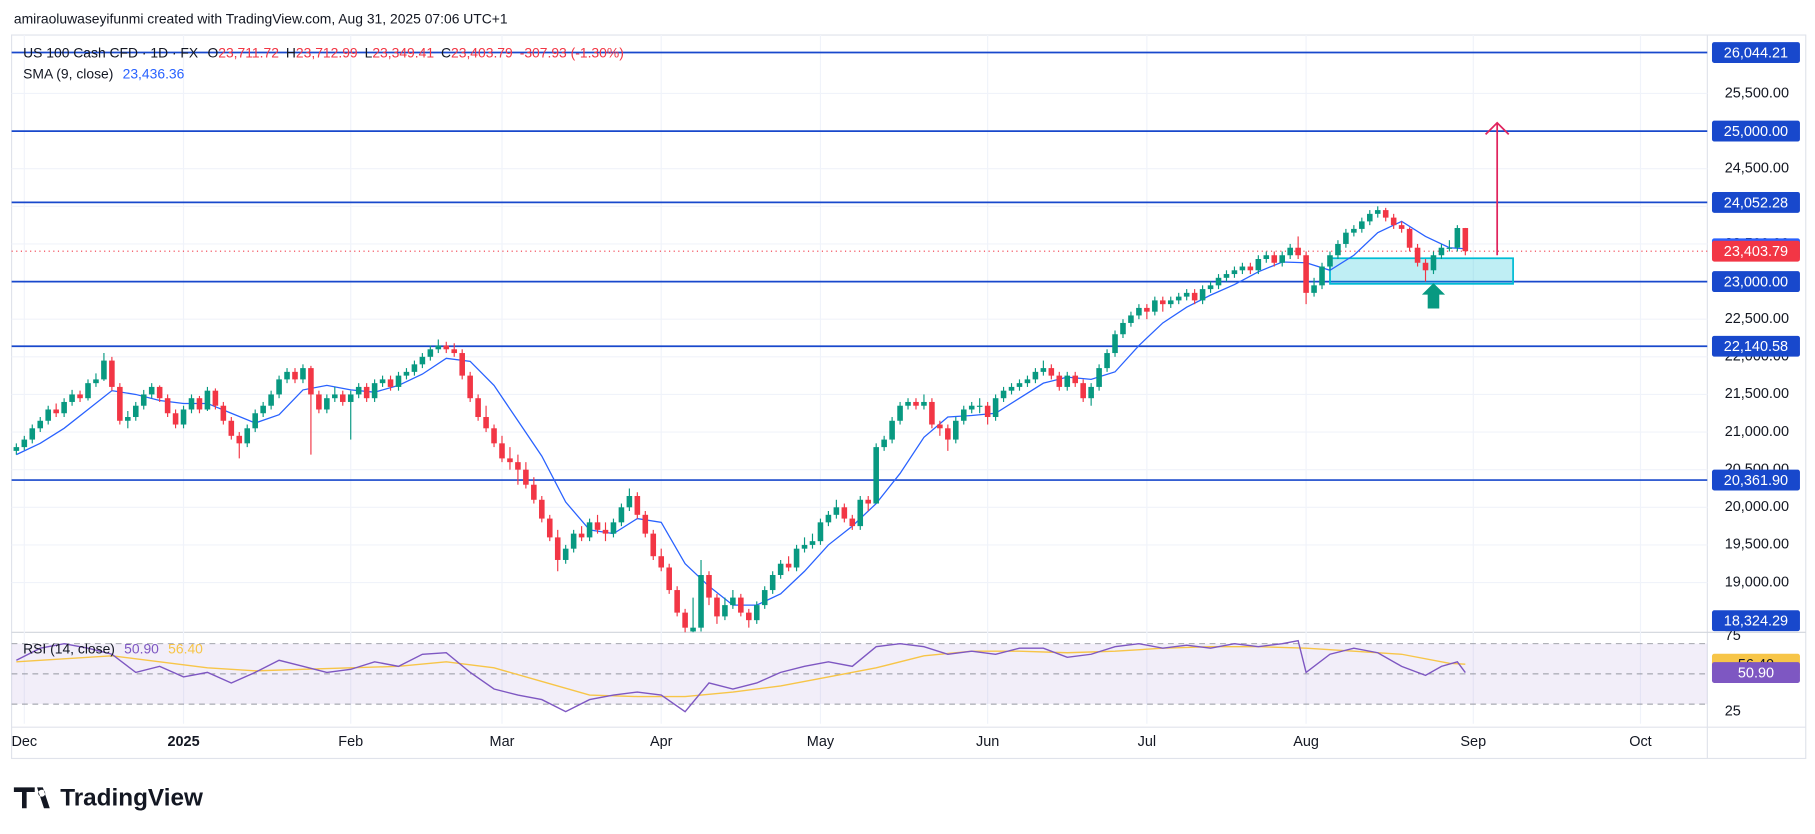 The height and width of the screenshot is (834, 1815). I want to click on y-tick-label: 25,500.00, so click(1757, 93).